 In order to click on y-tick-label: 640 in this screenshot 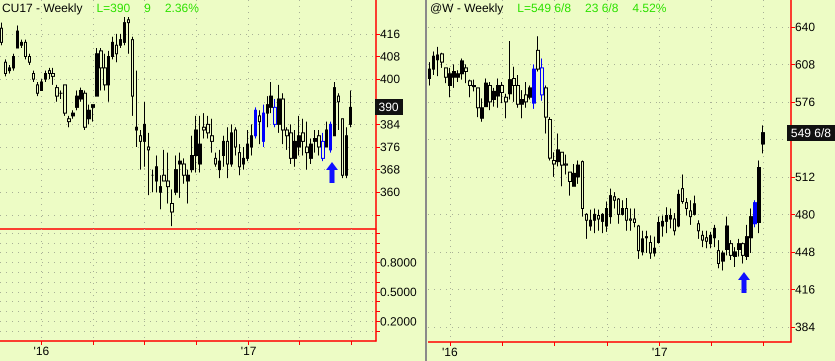, I will do `click(805, 27)`.